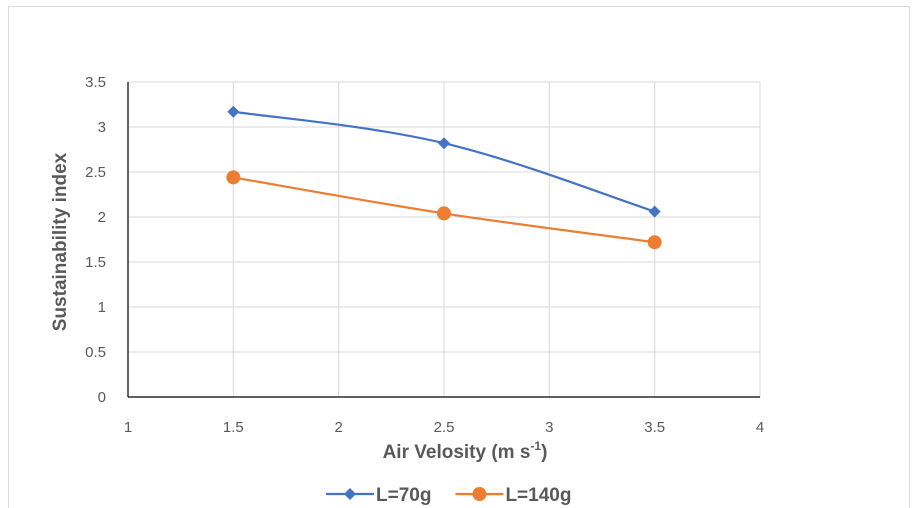 The height and width of the screenshot is (508, 918). What do you see at coordinates (102, 217) in the screenshot?
I see `y-tick-label: 2` at bounding box center [102, 217].